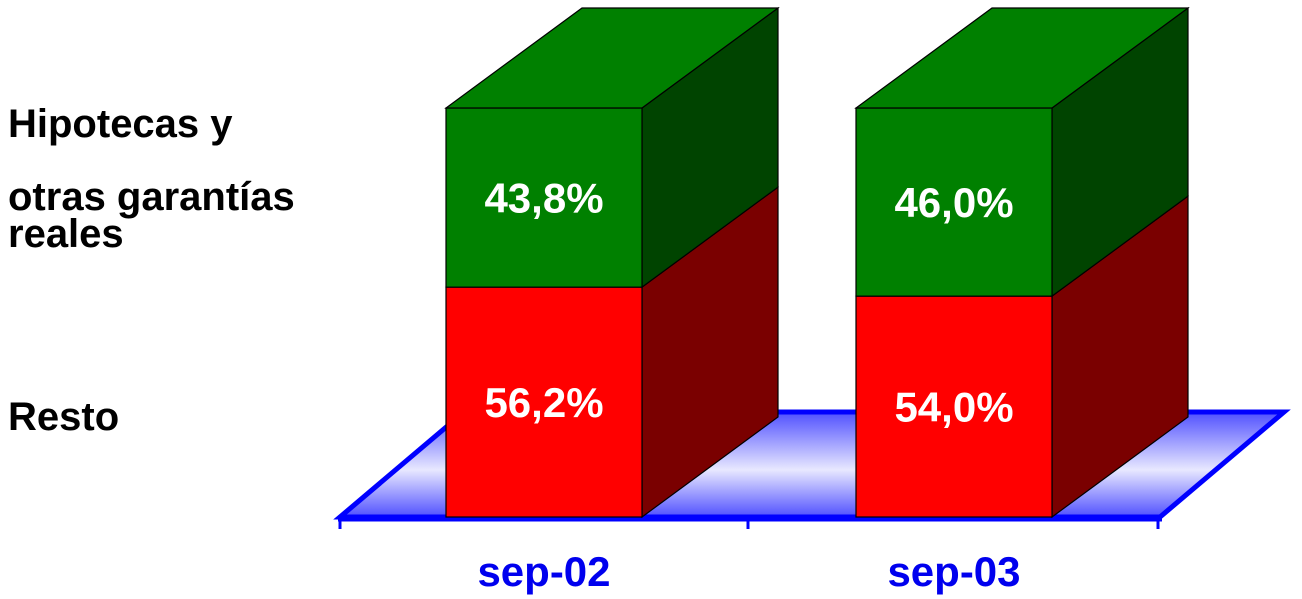 This screenshot has height=599, width=1302. Describe the element at coordinates (120, 124) in the screenshot. I see `legend-label-hipotecas-line1: Hipotecas y` at that location.